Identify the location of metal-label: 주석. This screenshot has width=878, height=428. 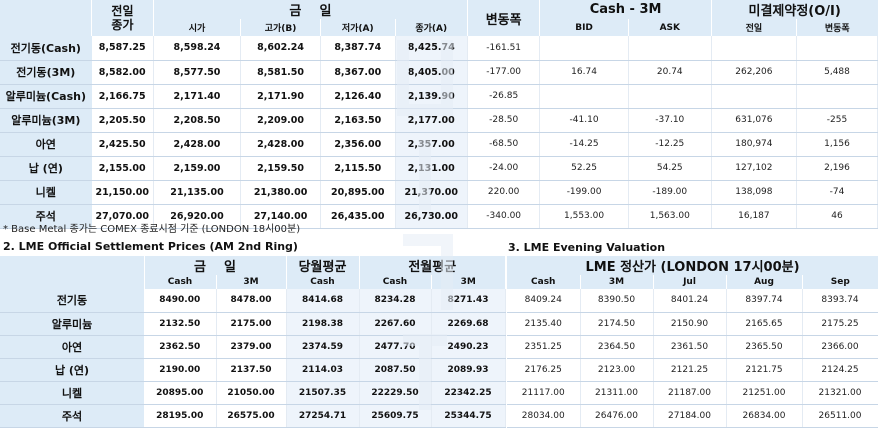
(72, 416).